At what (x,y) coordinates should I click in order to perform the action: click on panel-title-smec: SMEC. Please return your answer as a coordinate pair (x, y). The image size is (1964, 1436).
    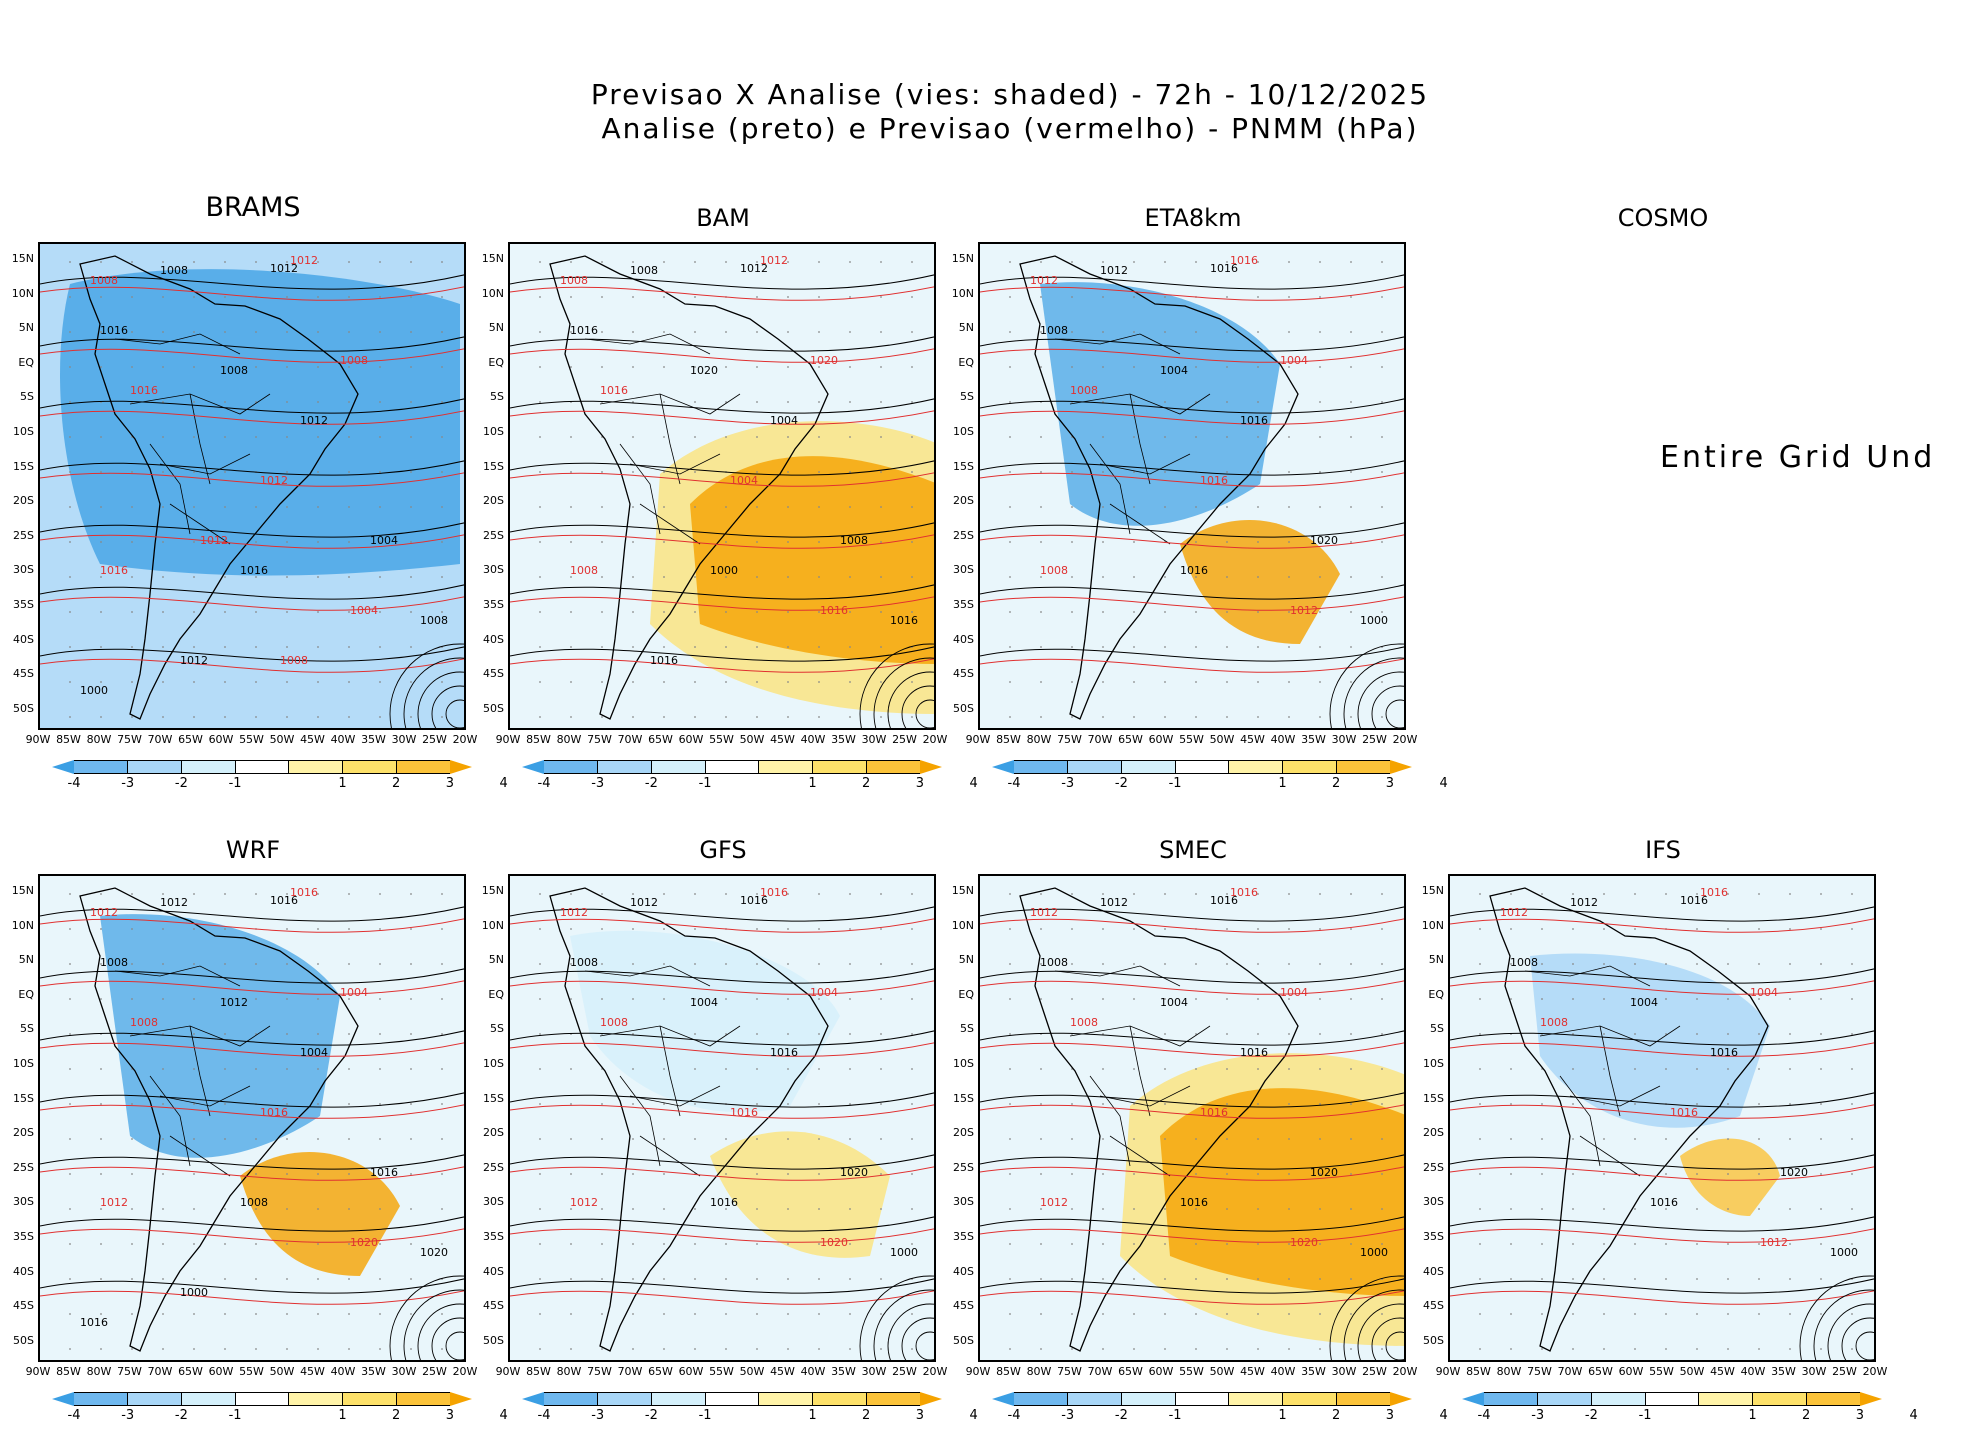
    Looking at the image, I should click on (1193, 850).